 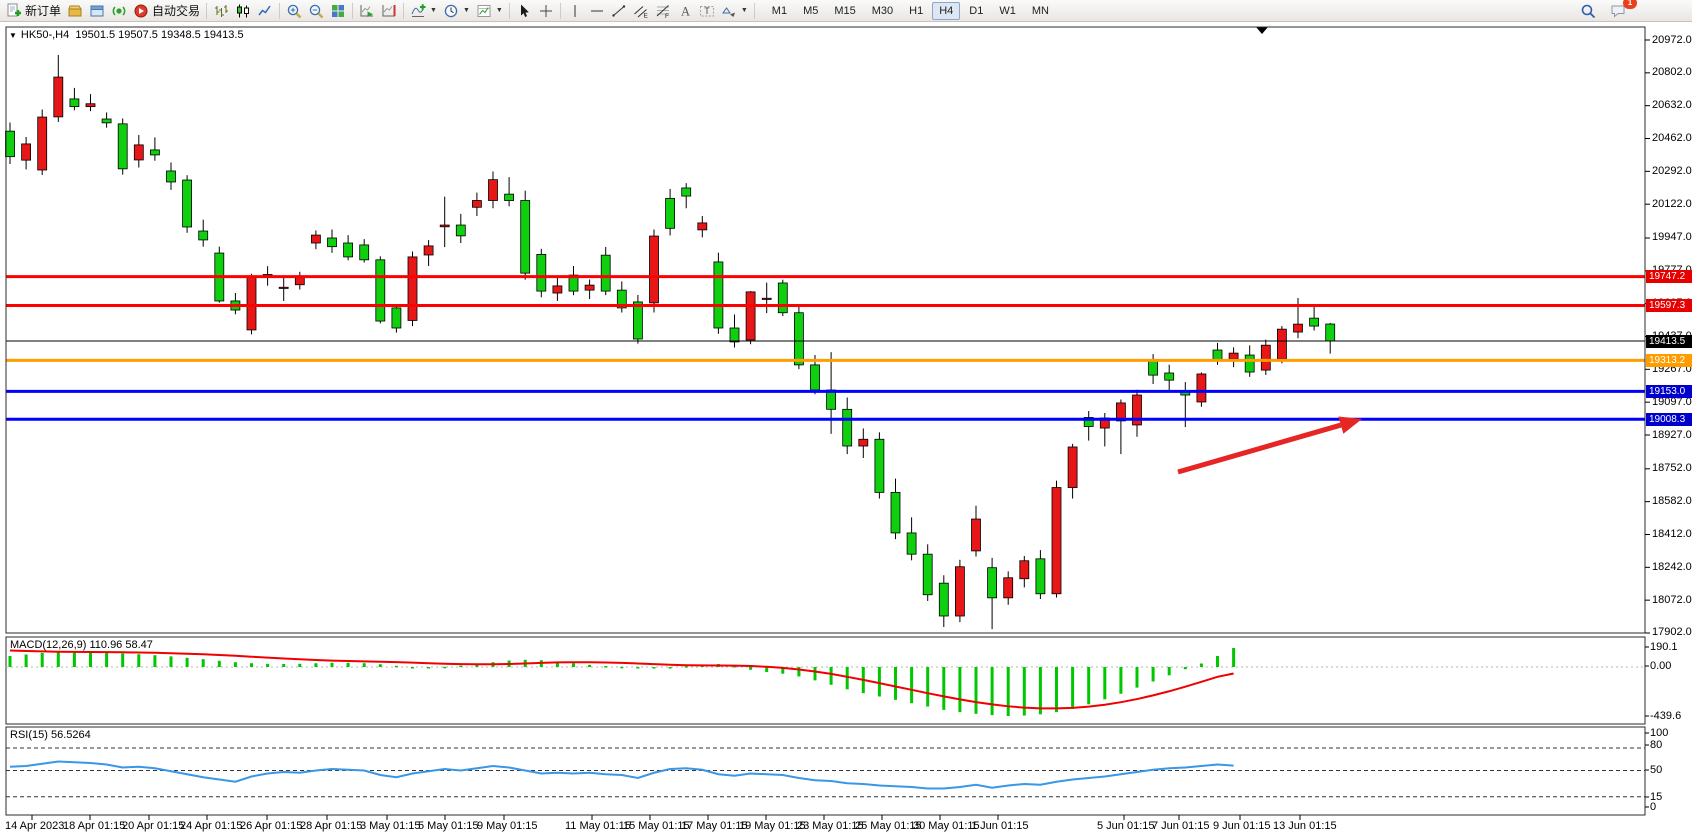 What do you see at coordinates (946, 10) in the screenshot?
I see `timeframe-H4: H4` at bounding box center [946, 10].